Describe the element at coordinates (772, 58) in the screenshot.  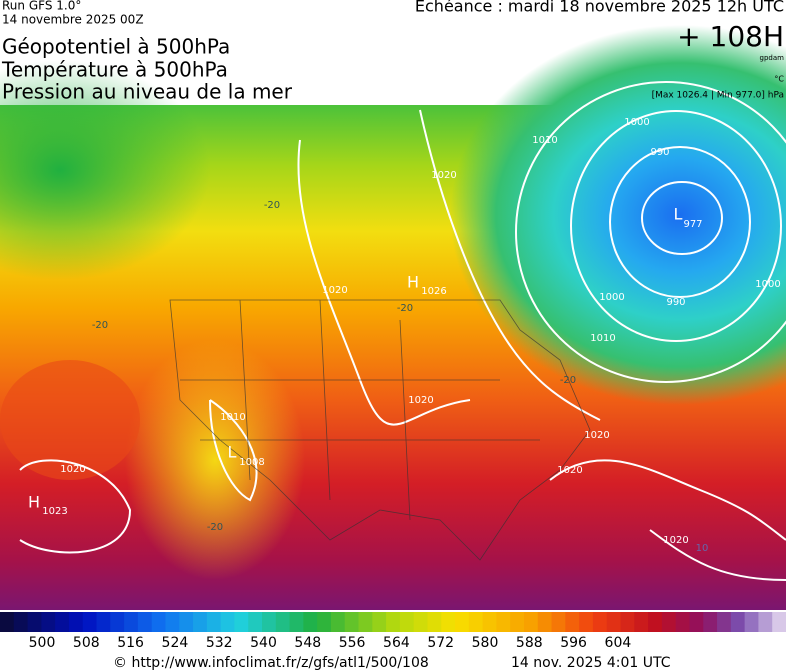
I see `unit: gpdam` at that location.